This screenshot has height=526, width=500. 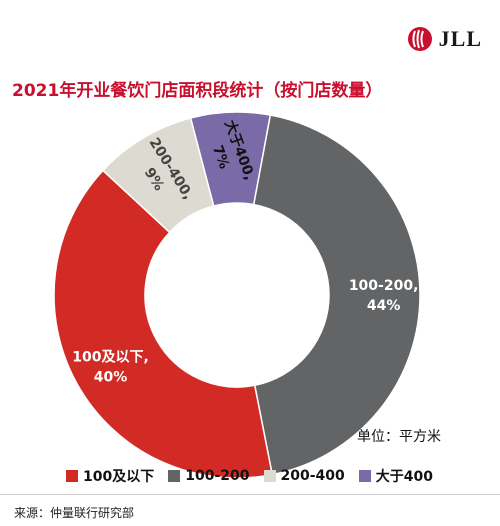 I want to click on legend-label: 200-400, so click(x=312, y=476).